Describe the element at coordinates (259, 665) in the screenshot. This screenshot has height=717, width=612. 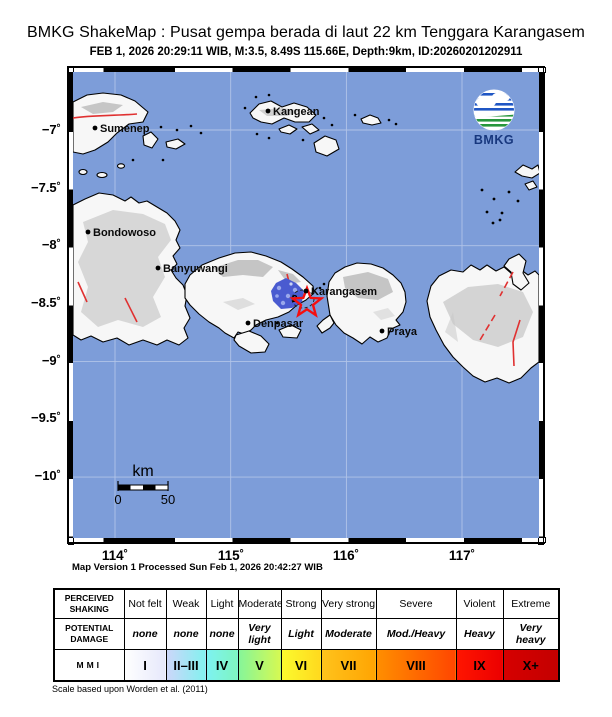
I see `mmi-scale-cell: V` at that location.